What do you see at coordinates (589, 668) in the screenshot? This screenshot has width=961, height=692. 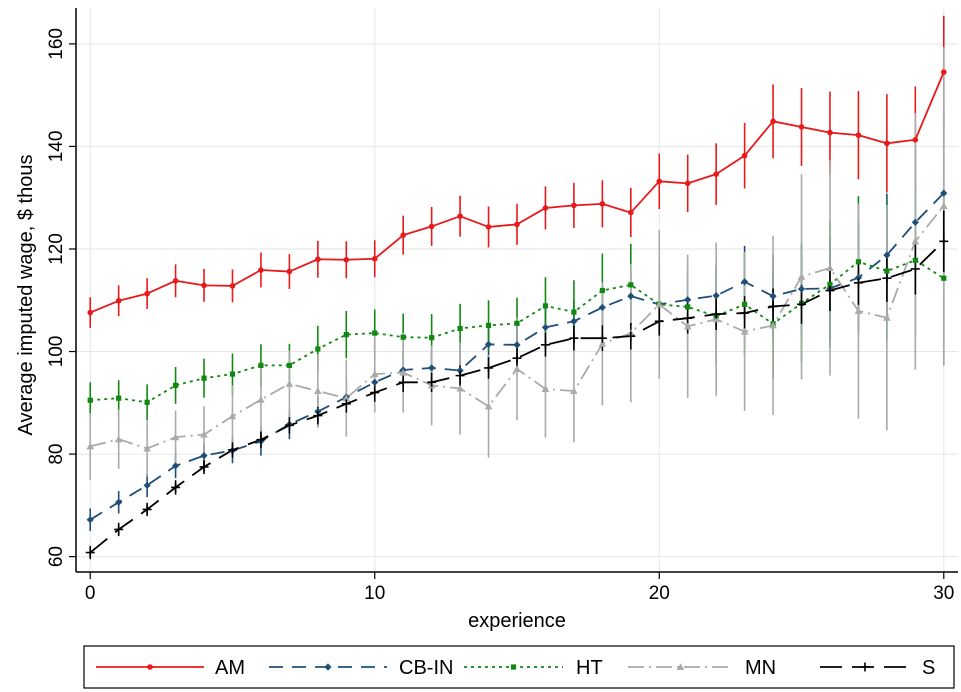 I see `legend-label-ht: HT` at bounding box center [589, 668].